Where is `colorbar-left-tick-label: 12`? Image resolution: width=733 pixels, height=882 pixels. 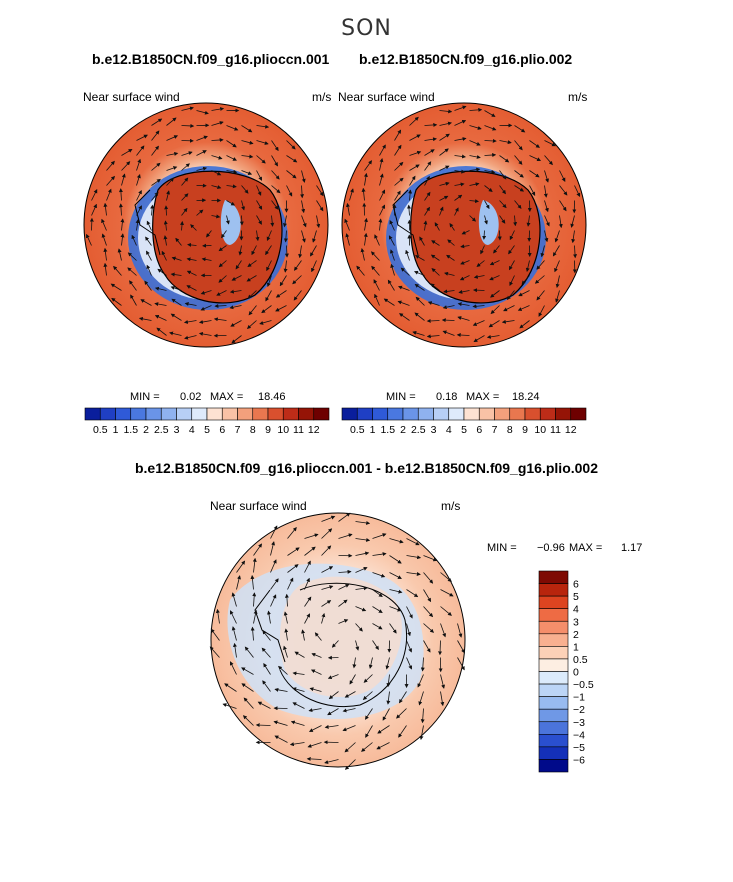
colorbar-left-tick-label: 12 is located at coordinates (314, 430).